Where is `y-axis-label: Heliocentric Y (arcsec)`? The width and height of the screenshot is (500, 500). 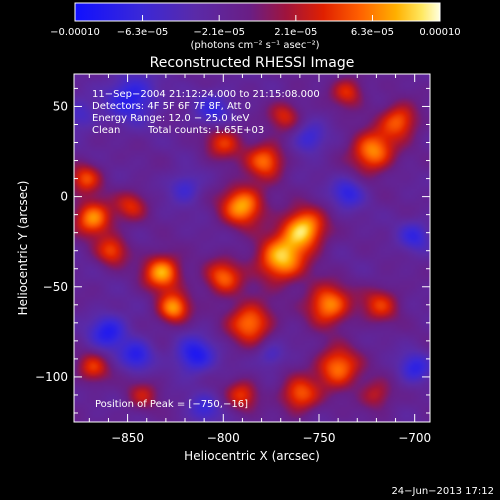
y-axis-label: Heliocentric Y (arcsec) is located at coordinates (23, 248).